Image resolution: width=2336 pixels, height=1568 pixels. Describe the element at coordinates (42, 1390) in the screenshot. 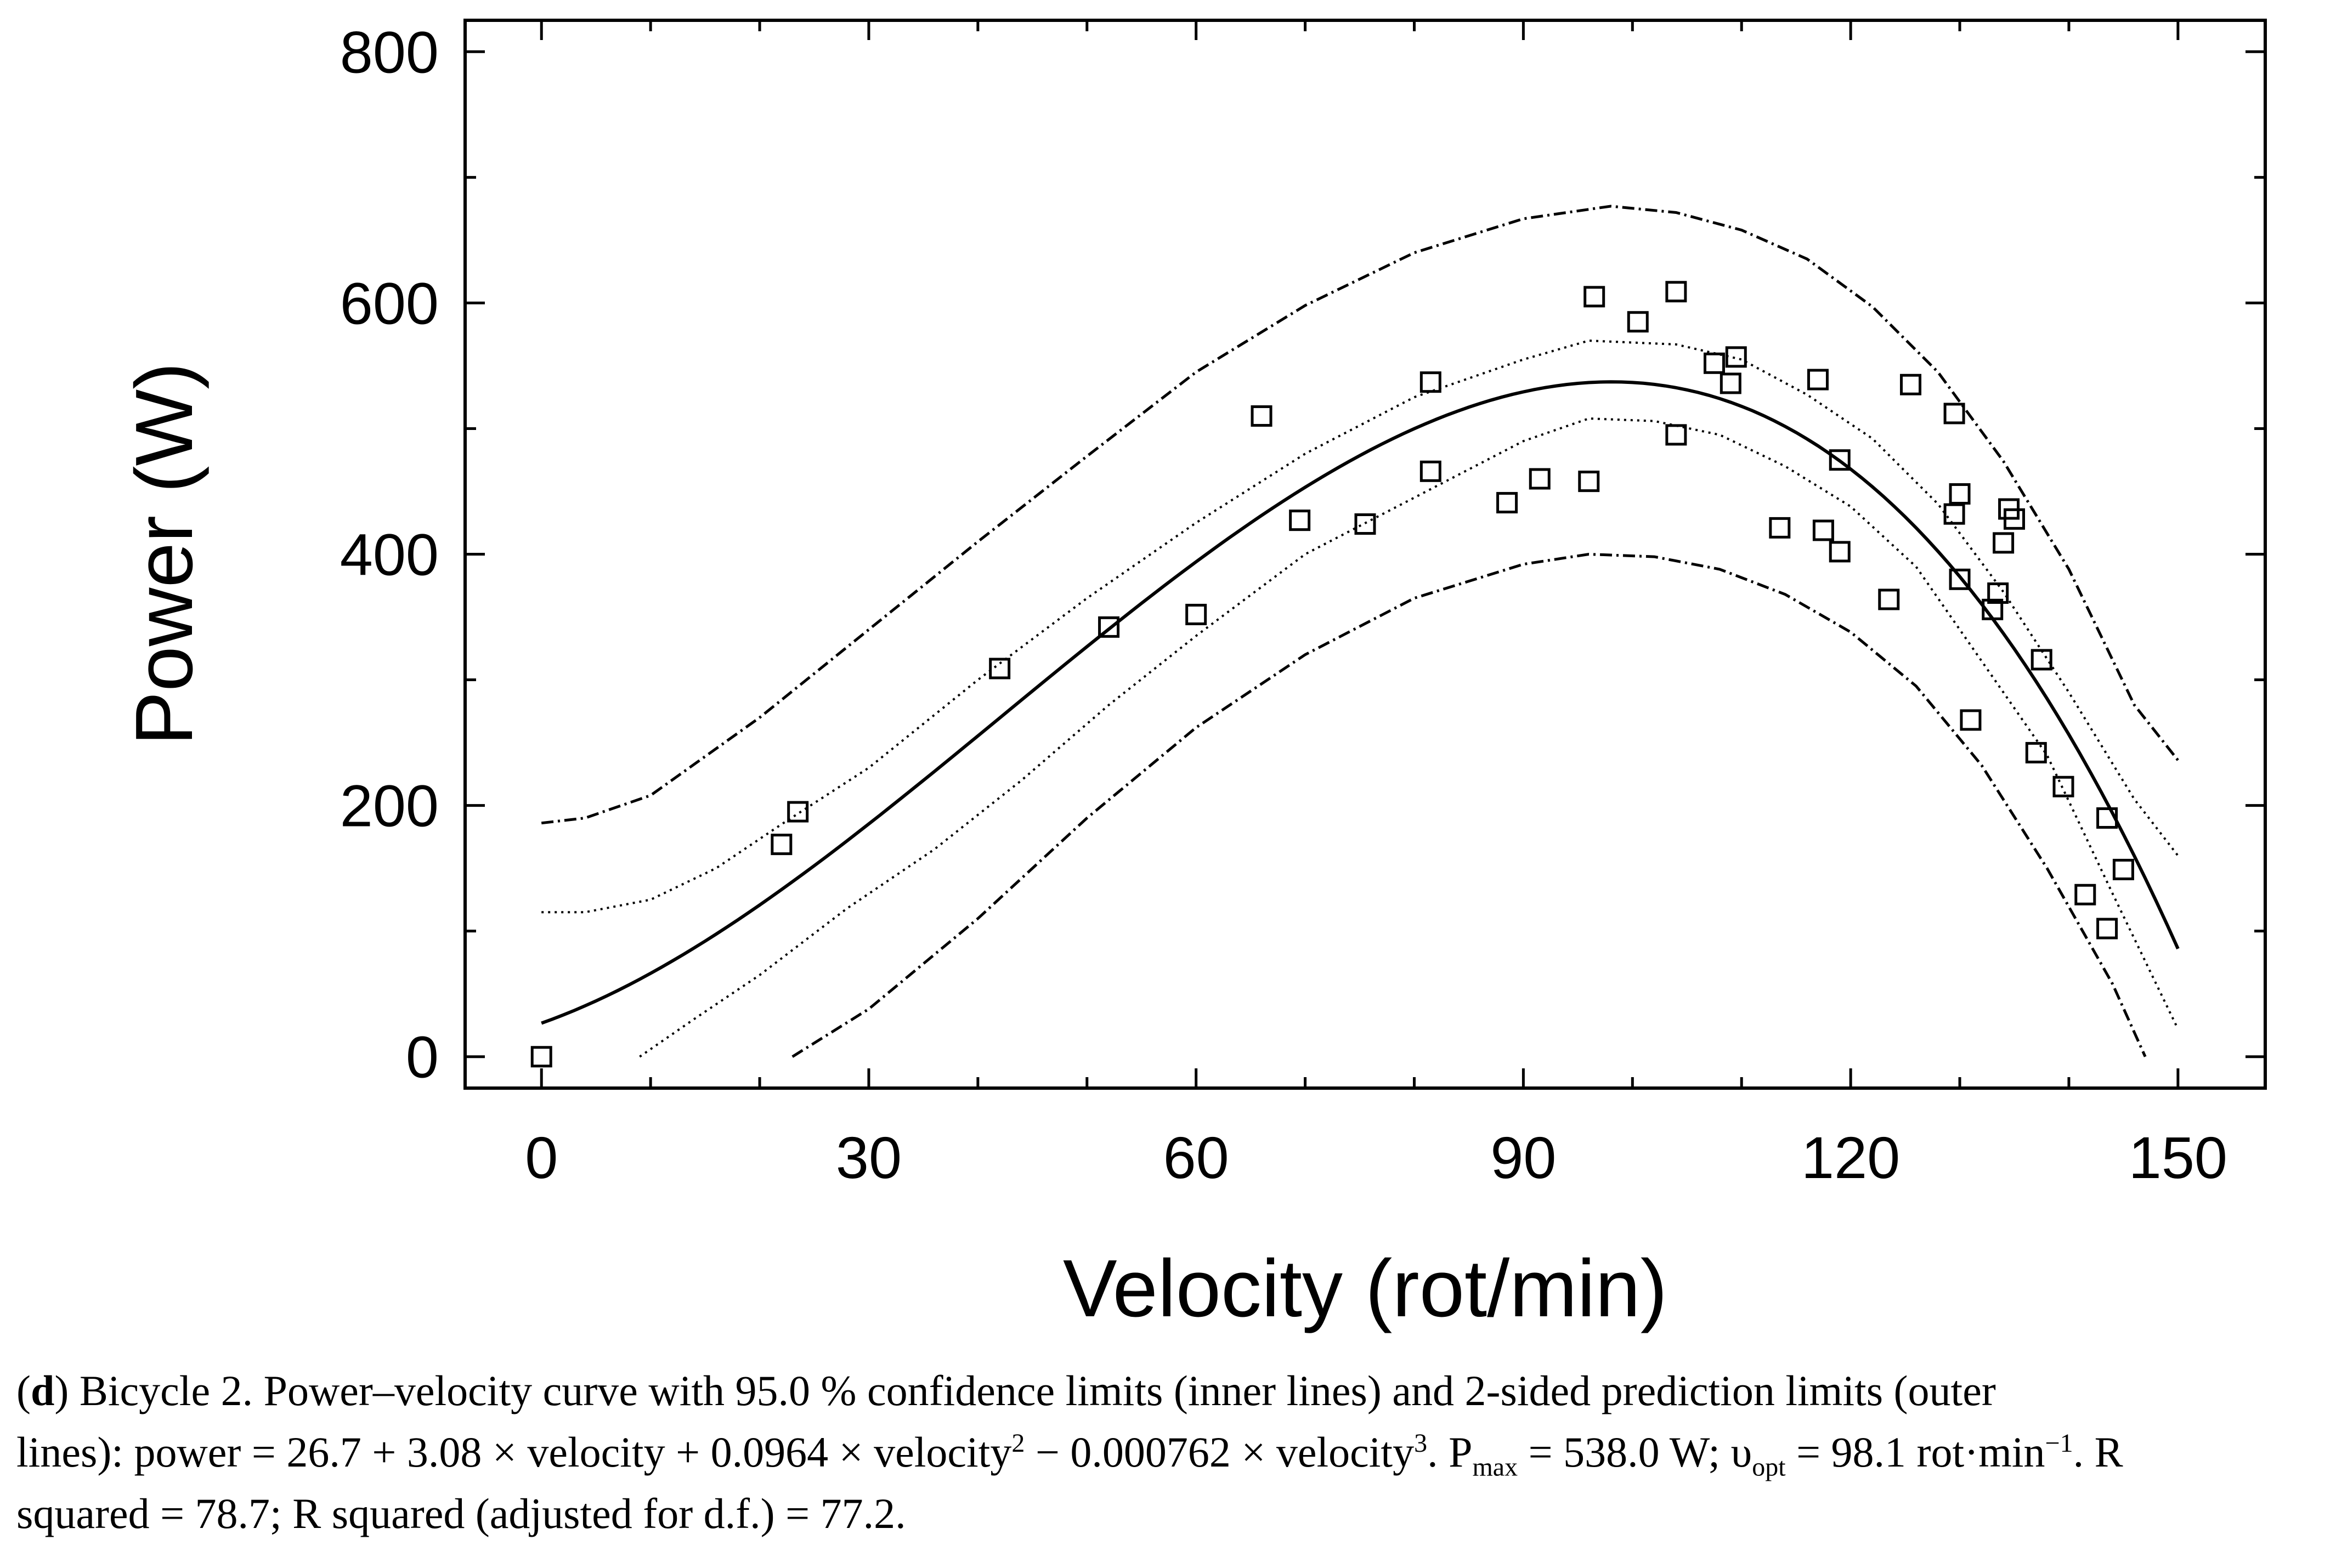

I see `caption-label: d` at that location.